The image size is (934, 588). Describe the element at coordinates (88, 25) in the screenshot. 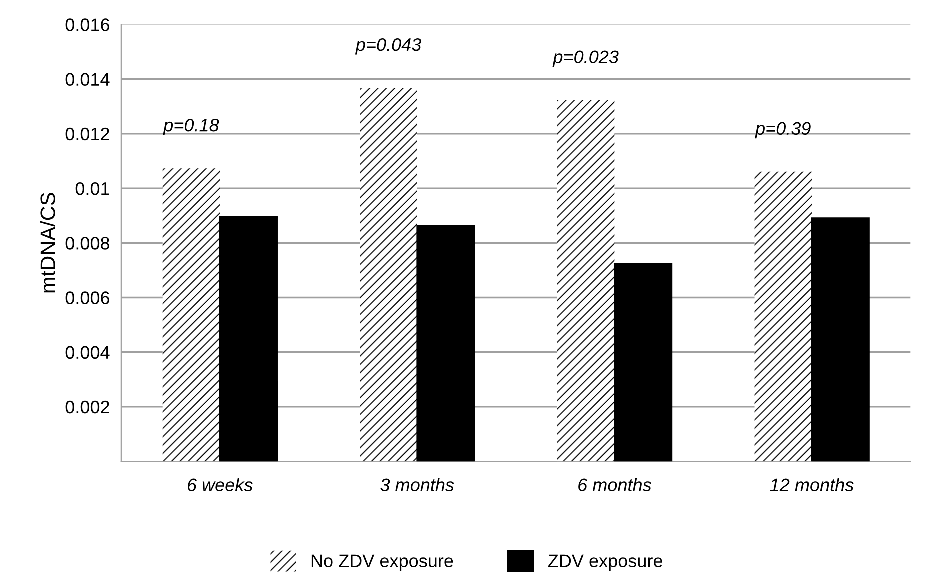

I see `y-tick-label: 0.016` at that location.